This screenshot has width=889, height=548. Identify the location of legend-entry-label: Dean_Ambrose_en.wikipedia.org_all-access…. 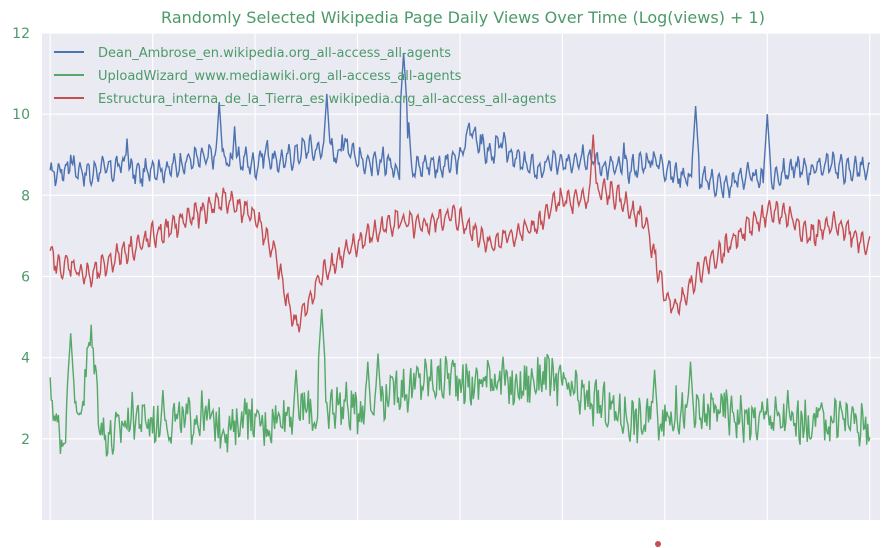
(274, 53).